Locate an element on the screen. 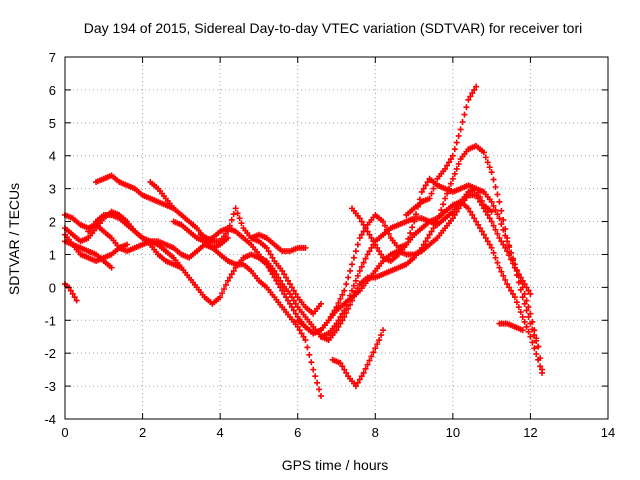  x-tick-label: 10 is located at coordinates (453, 432).